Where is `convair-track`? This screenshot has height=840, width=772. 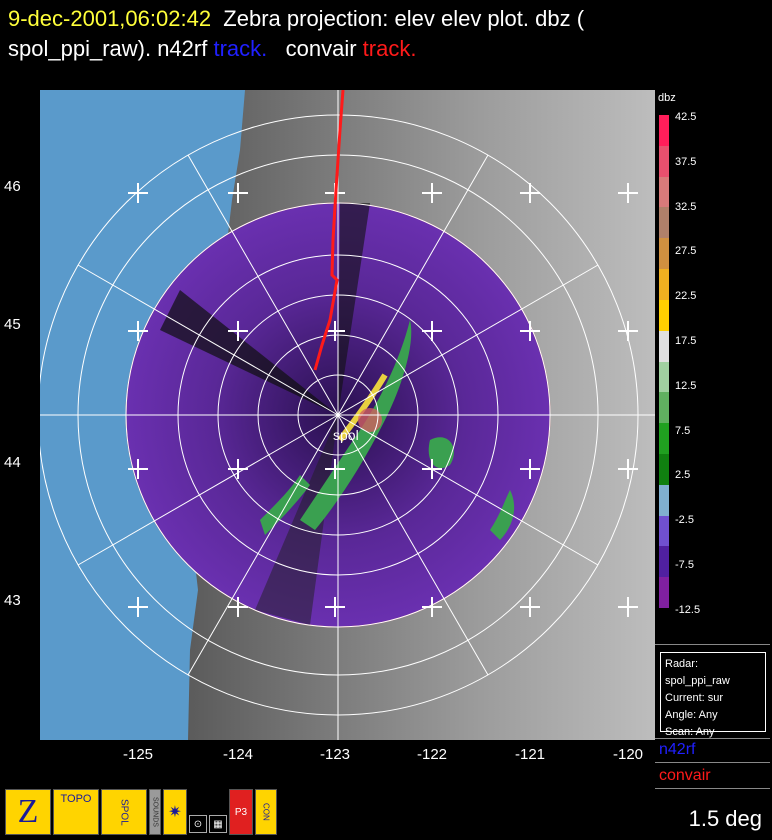
convair-track is located at coordinates (329, 230).